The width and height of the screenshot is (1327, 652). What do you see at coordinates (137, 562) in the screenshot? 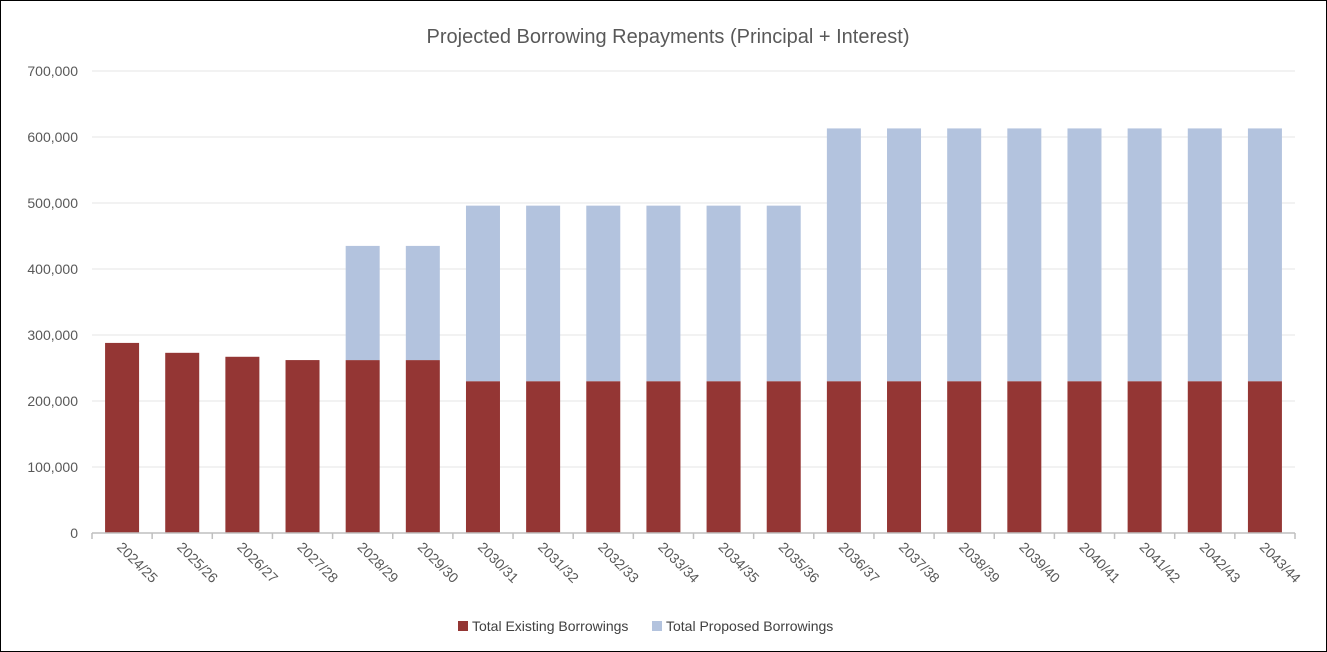
I see `x-tick-label: 2024/25` at bounding box center [137, 562].